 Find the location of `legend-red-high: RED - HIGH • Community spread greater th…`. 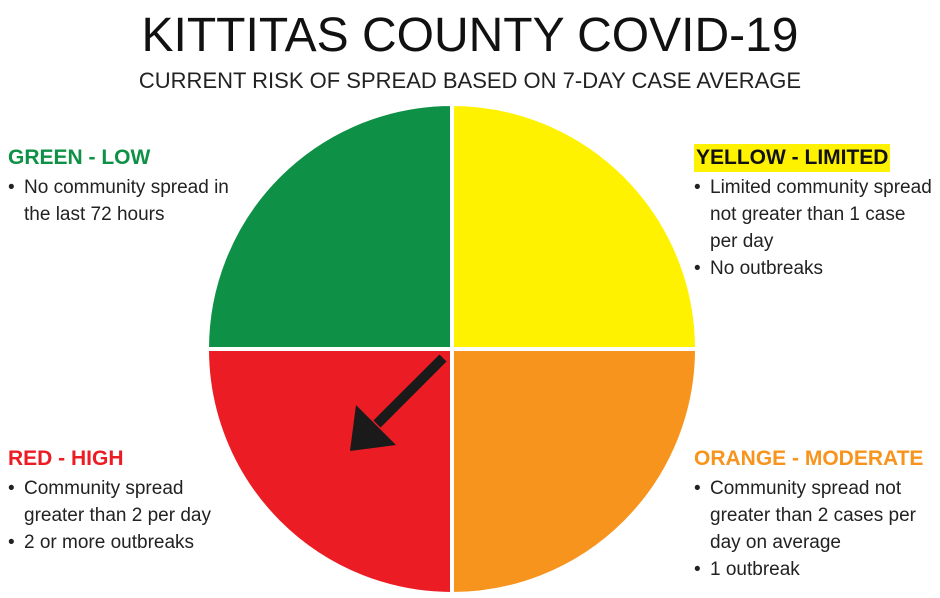

legend-red-high: RED - HIGH • Community spread greater th… is located at coordinates (128, 500).